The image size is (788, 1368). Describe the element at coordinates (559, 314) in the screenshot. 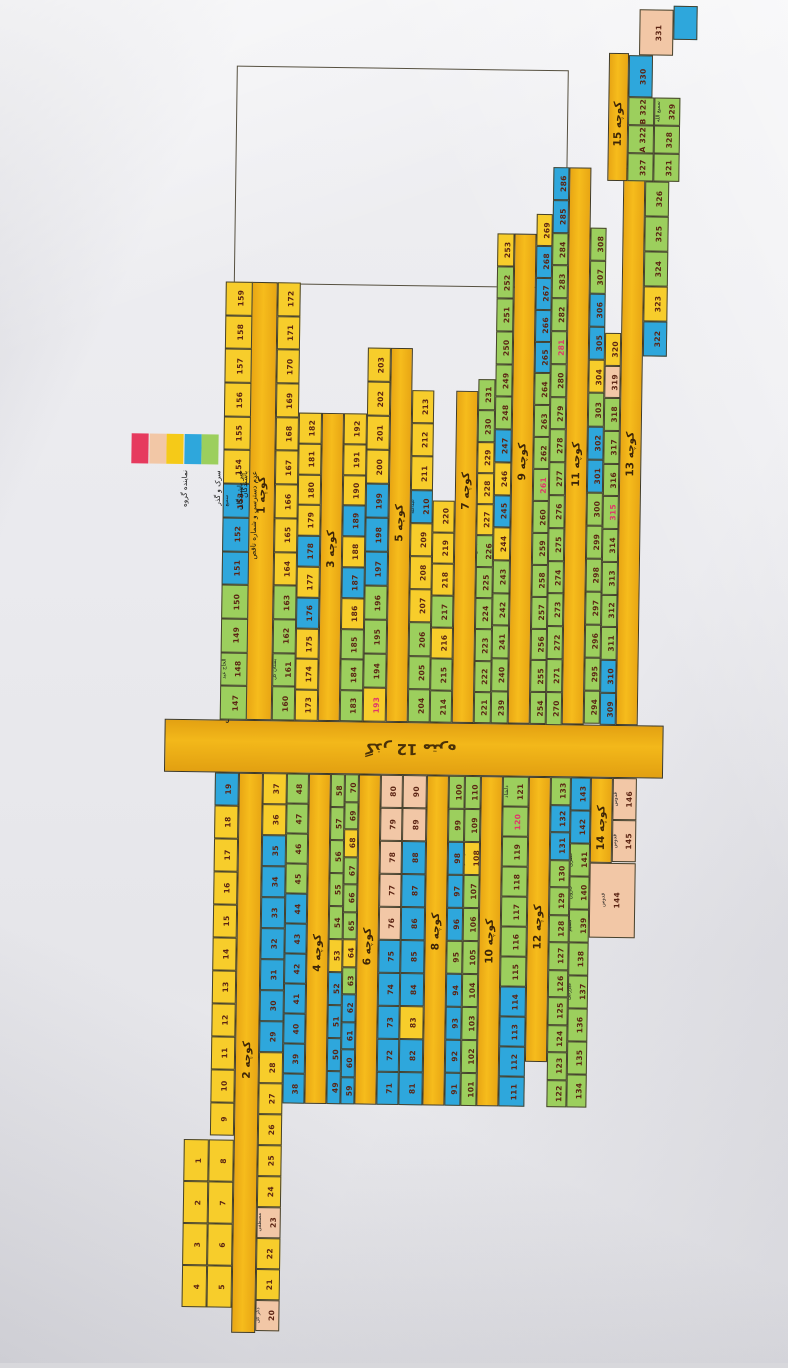

I see `plot-cell-text: 282` at that location.